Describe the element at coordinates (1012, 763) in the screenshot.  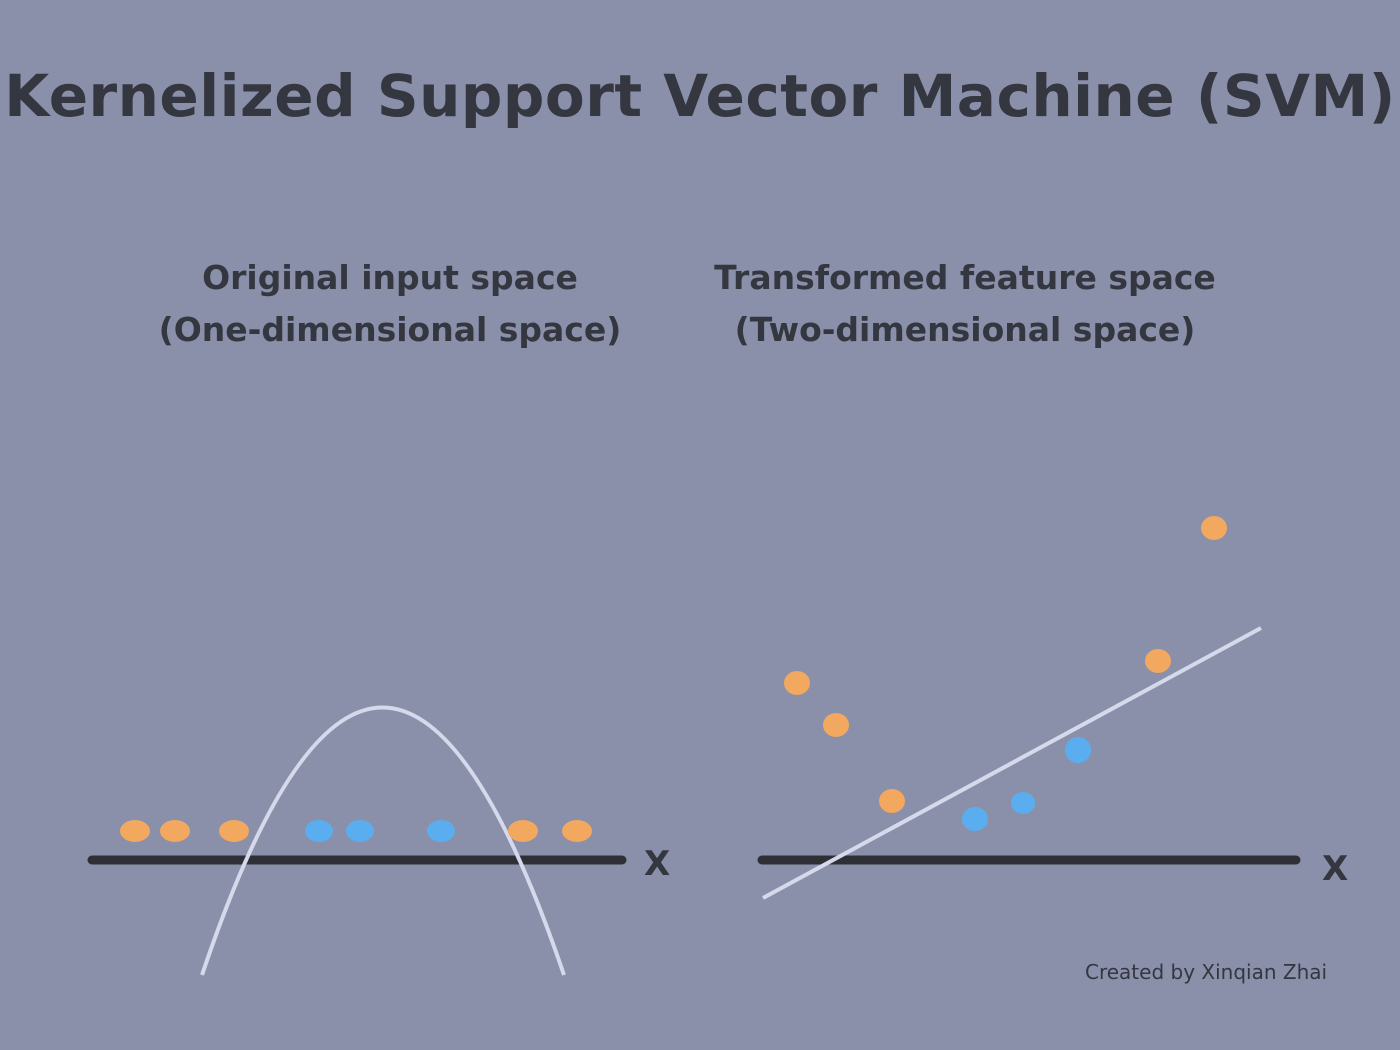
I see `right-linear-boundary` at that location.